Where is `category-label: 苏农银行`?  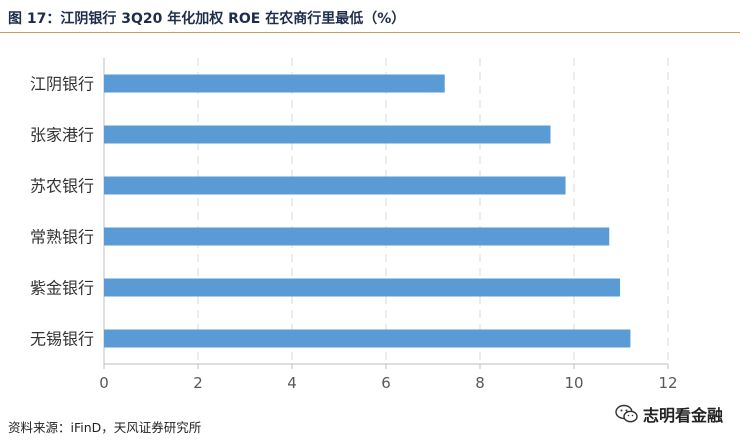
category-label: 苏农银行 is located at coordinates (62, 186).